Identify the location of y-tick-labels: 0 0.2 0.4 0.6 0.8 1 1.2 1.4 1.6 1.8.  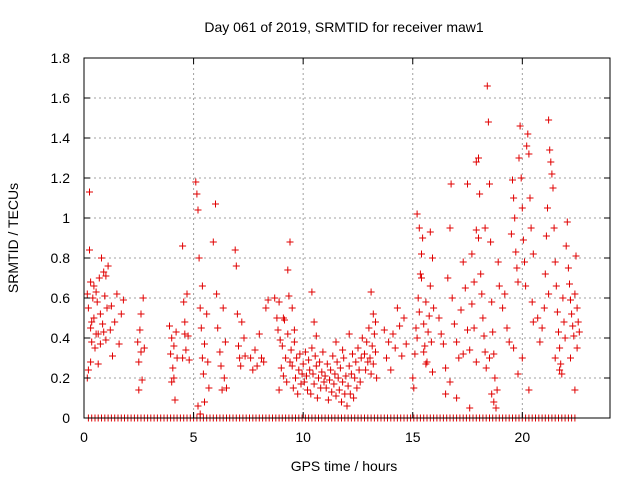
(61, 238).